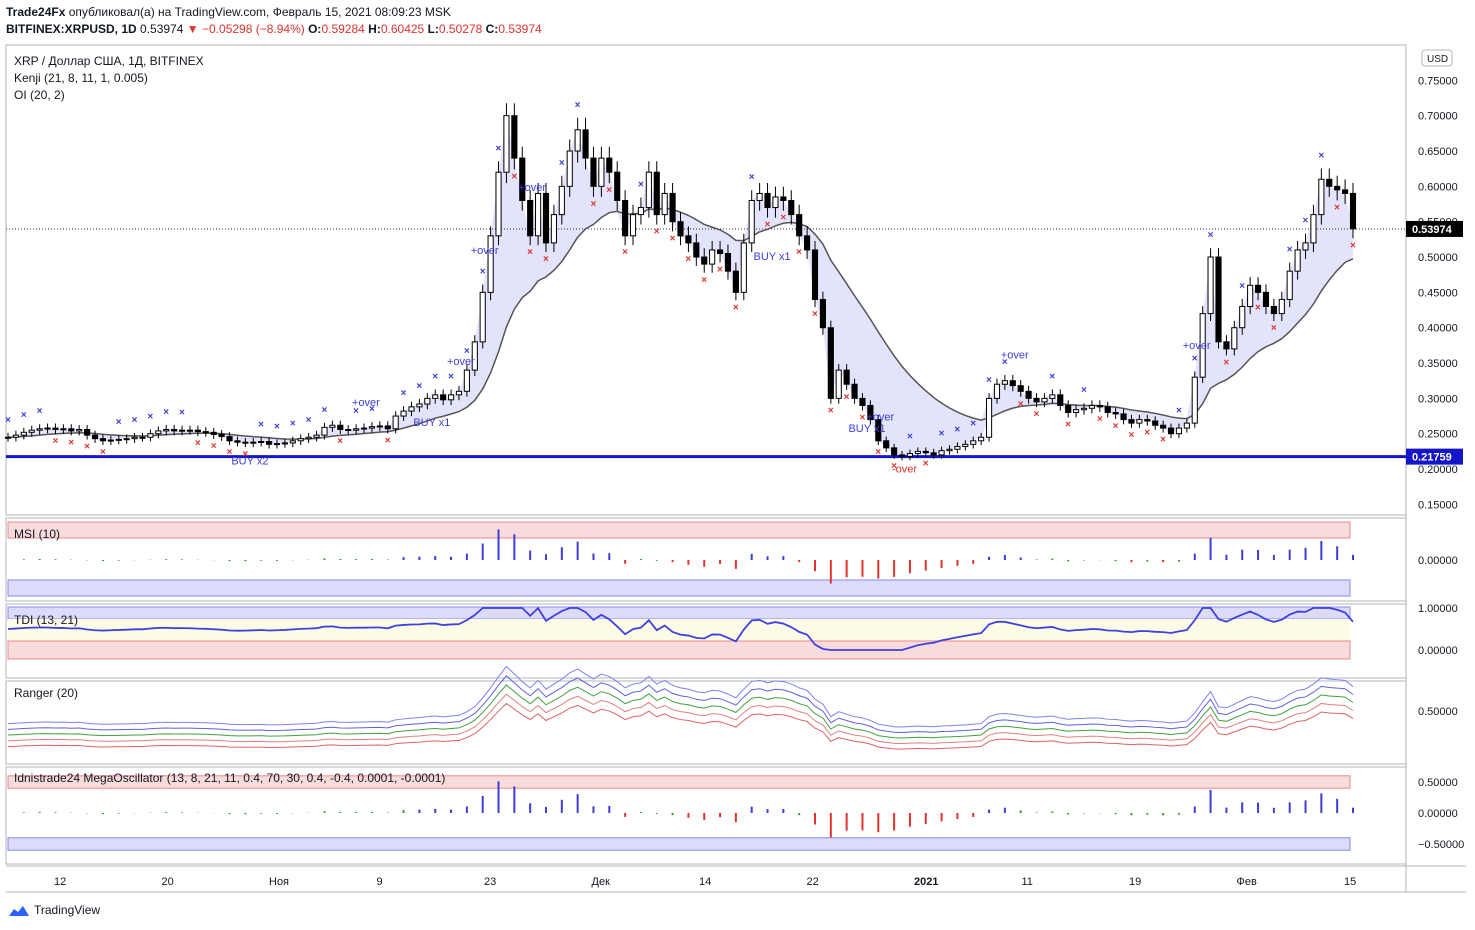  Describe the element at coordinates (679, 650) in the screenshot. I see `tdi-lower-band` at that location.